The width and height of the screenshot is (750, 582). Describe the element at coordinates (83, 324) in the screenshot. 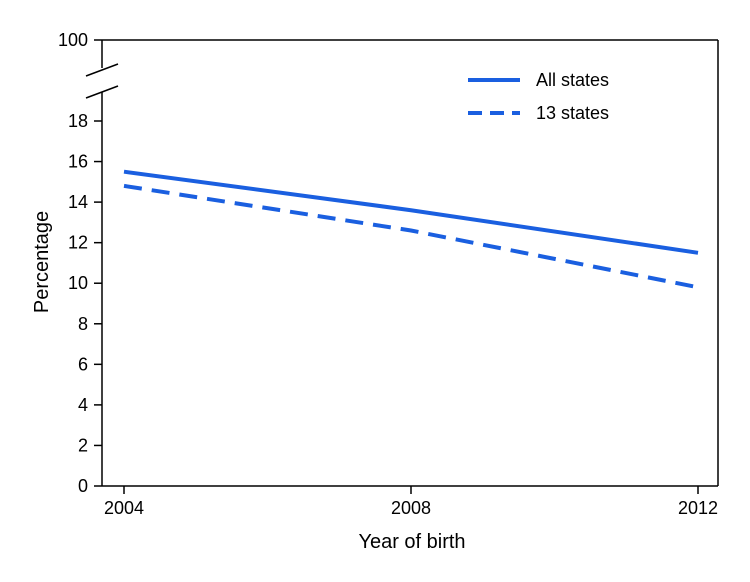

I see `y-tick-label: 8` at that location.